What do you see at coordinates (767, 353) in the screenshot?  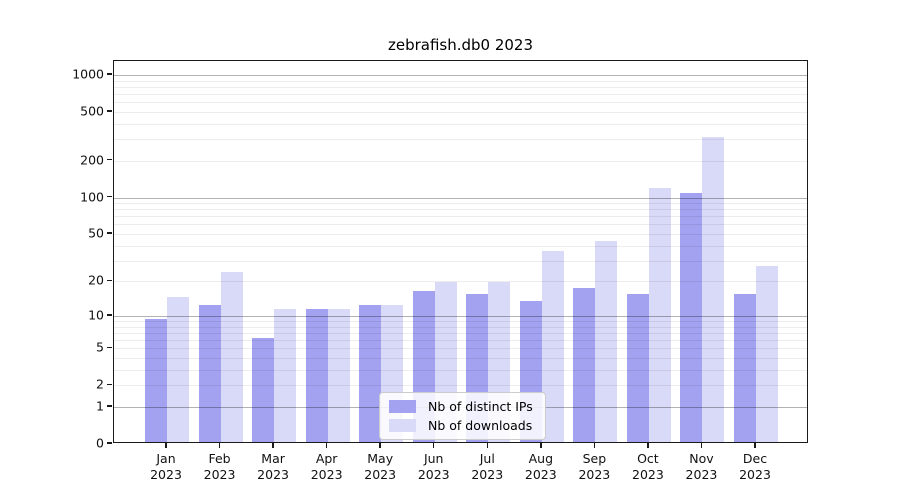 I see `bar-downloads-dec` at bounding box center [767, 353].